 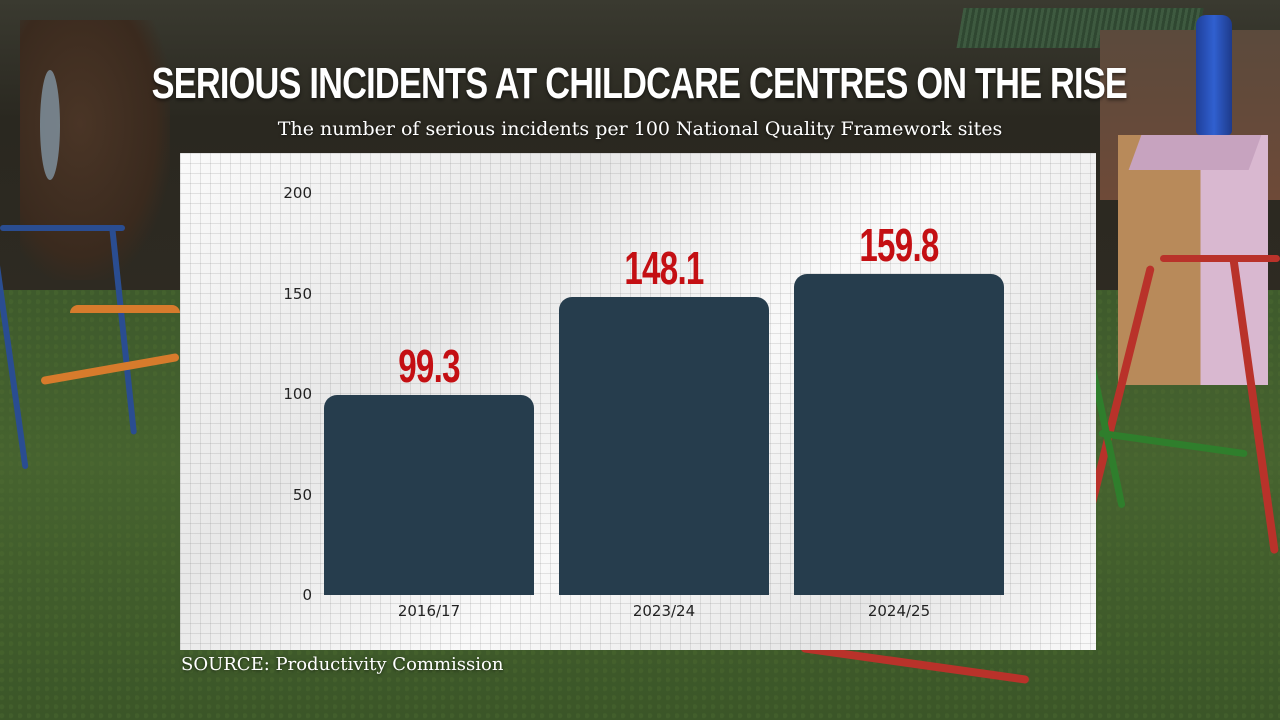 I want to click on rocker-bar, so click(x=125, y=309).